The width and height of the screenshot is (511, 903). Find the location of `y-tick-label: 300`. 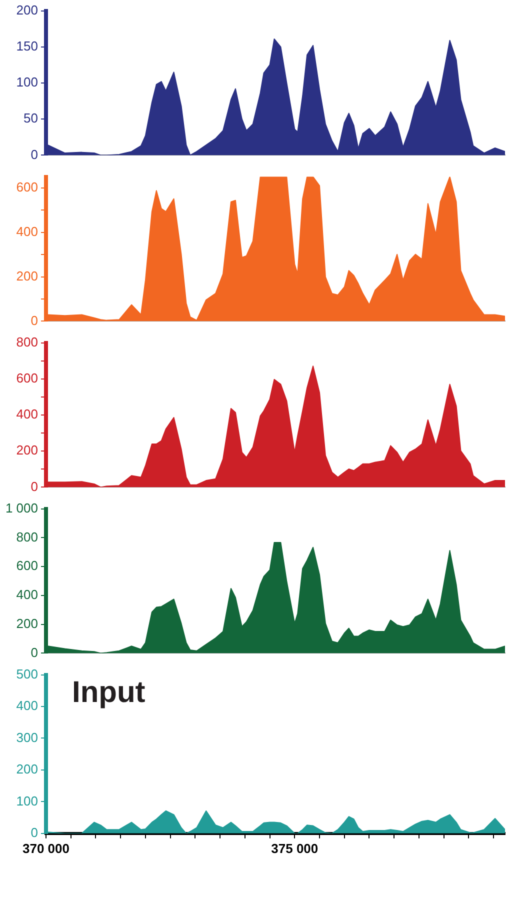

y-tick-label: 300 is located at coordinates (27, 737).